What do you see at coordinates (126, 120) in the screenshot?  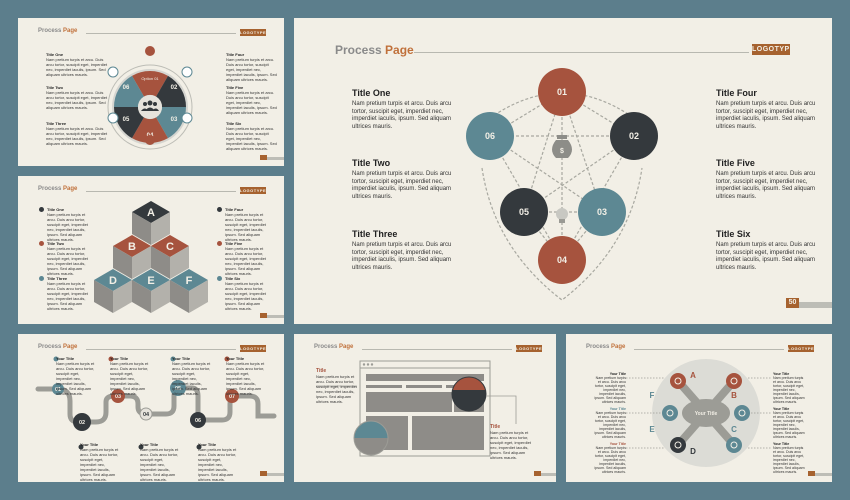 I see `cycle-seg-label-5: 05` at bounding box center [126, 120].